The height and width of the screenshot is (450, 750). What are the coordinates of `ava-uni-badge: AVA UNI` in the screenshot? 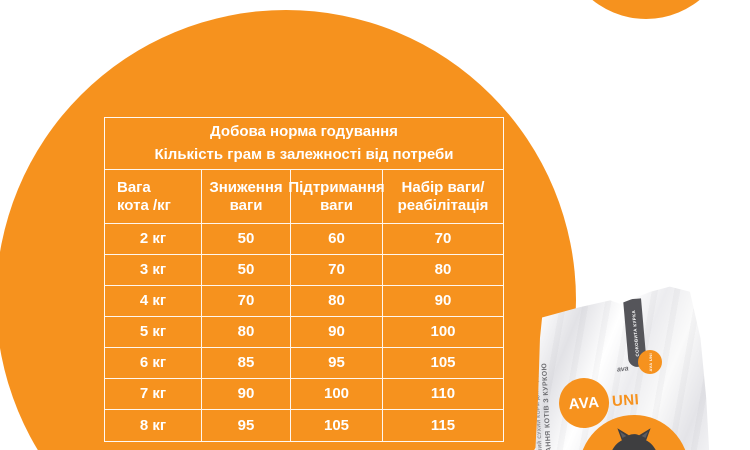 It's located at (650, 362).